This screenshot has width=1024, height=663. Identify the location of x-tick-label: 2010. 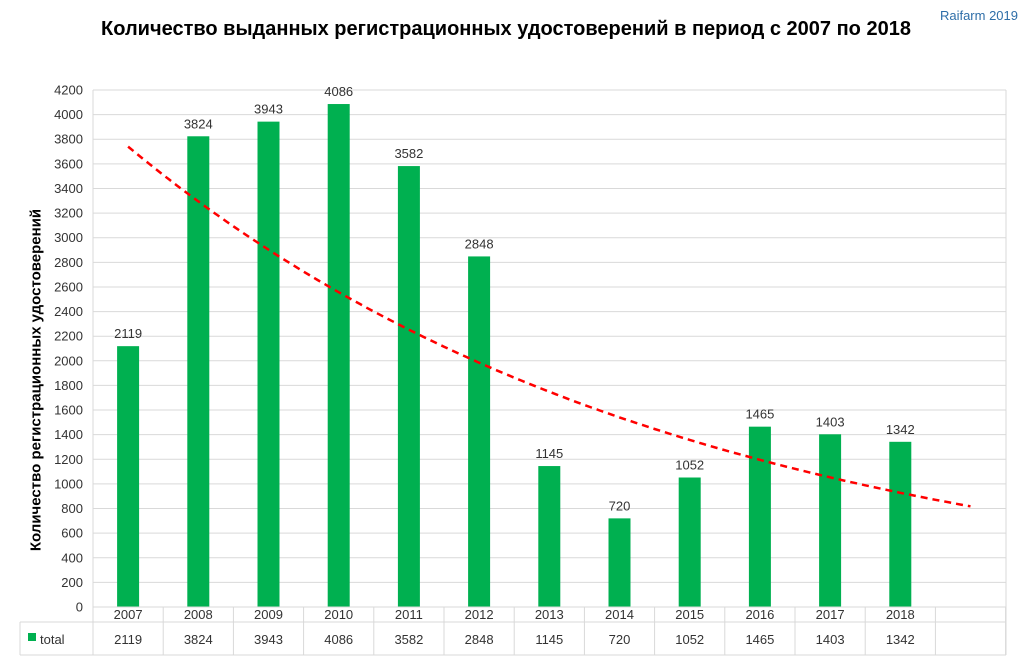
(338, 614).